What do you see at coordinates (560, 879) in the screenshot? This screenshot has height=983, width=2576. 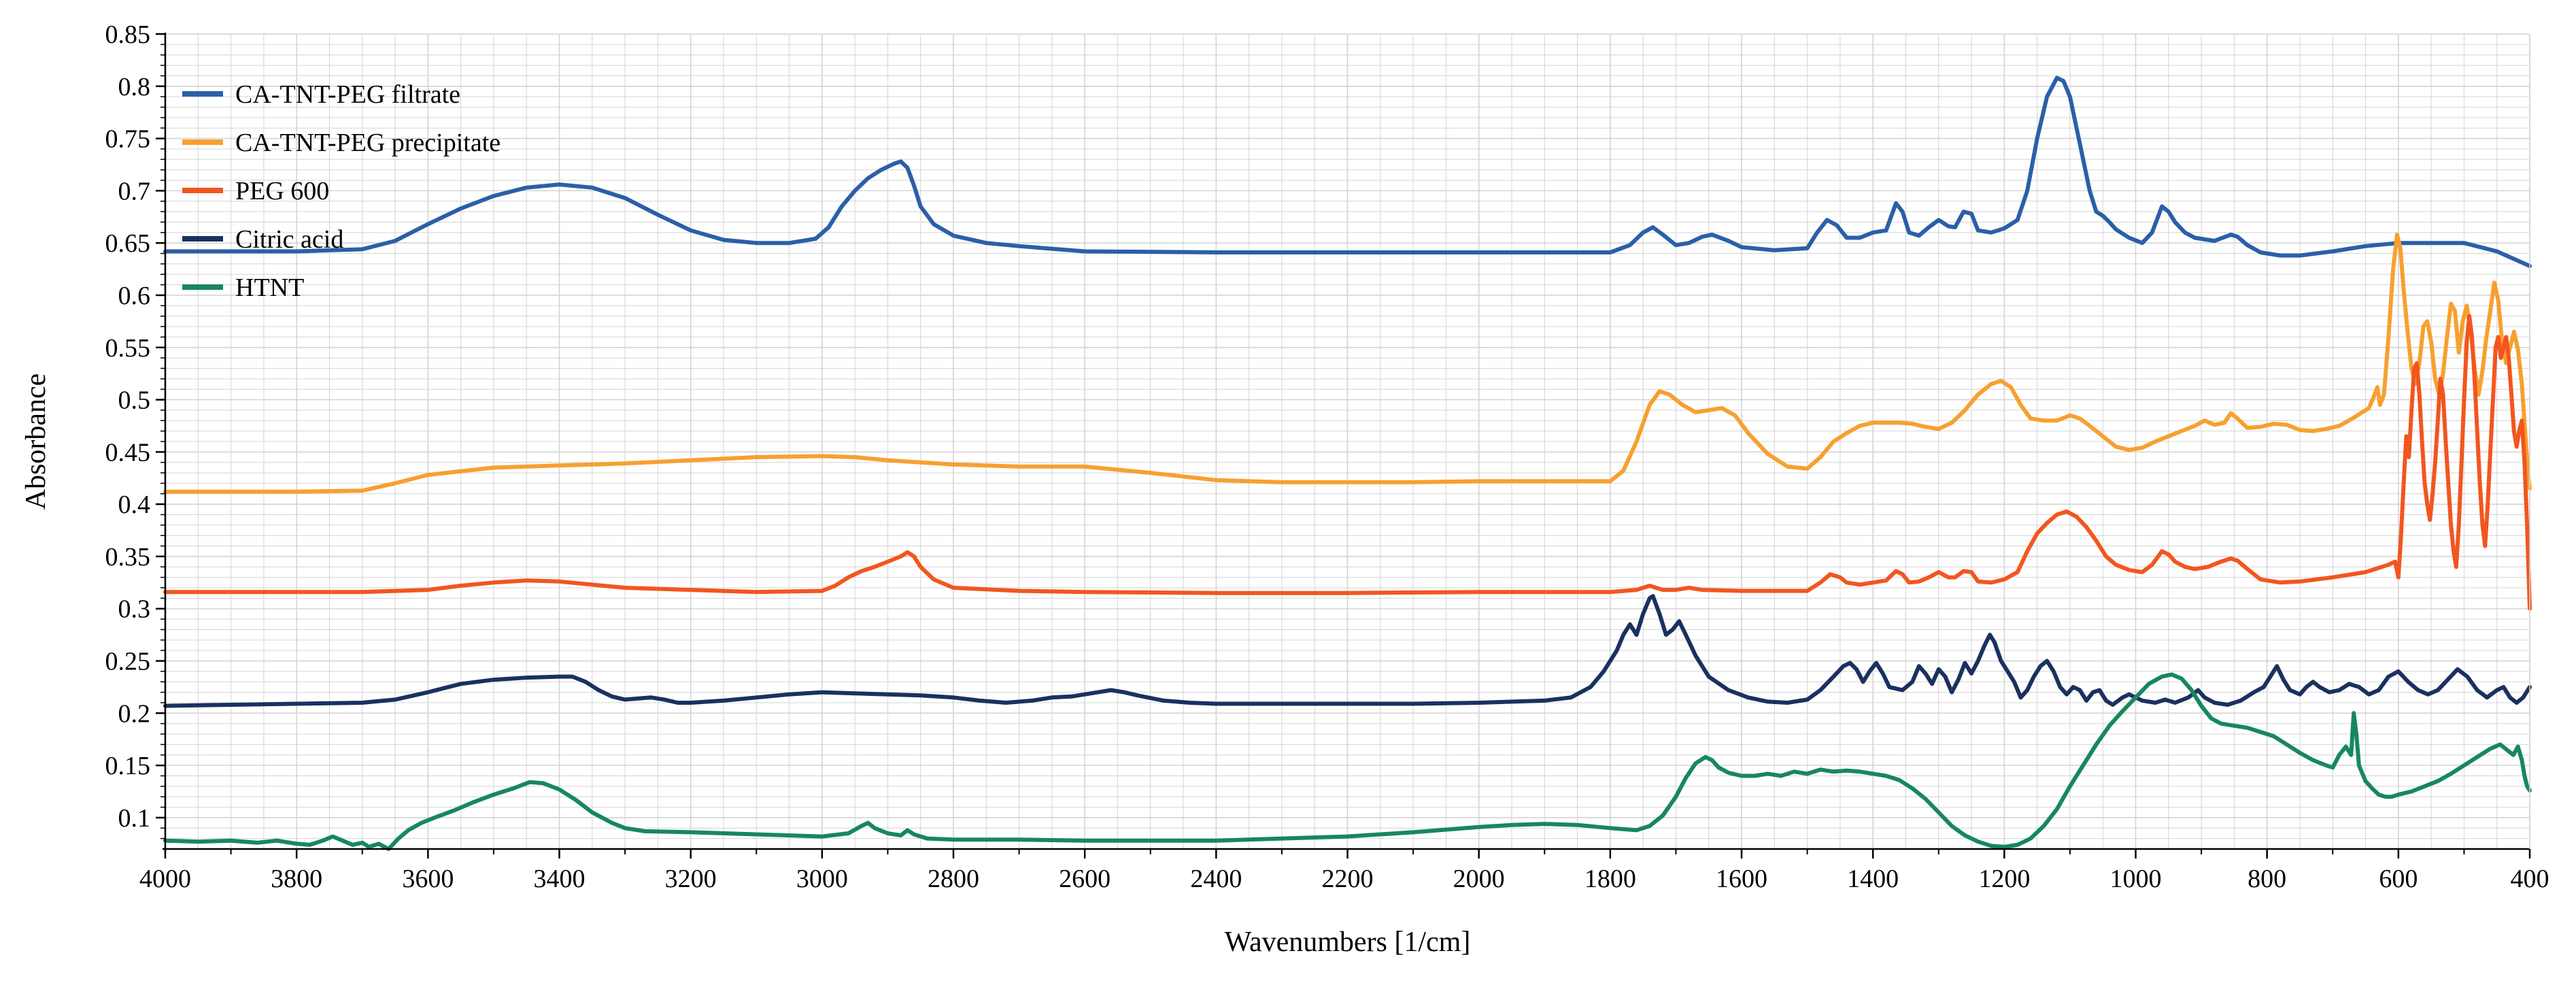 I see `x-tick-label: 3400` at bounding box center [560, 879].